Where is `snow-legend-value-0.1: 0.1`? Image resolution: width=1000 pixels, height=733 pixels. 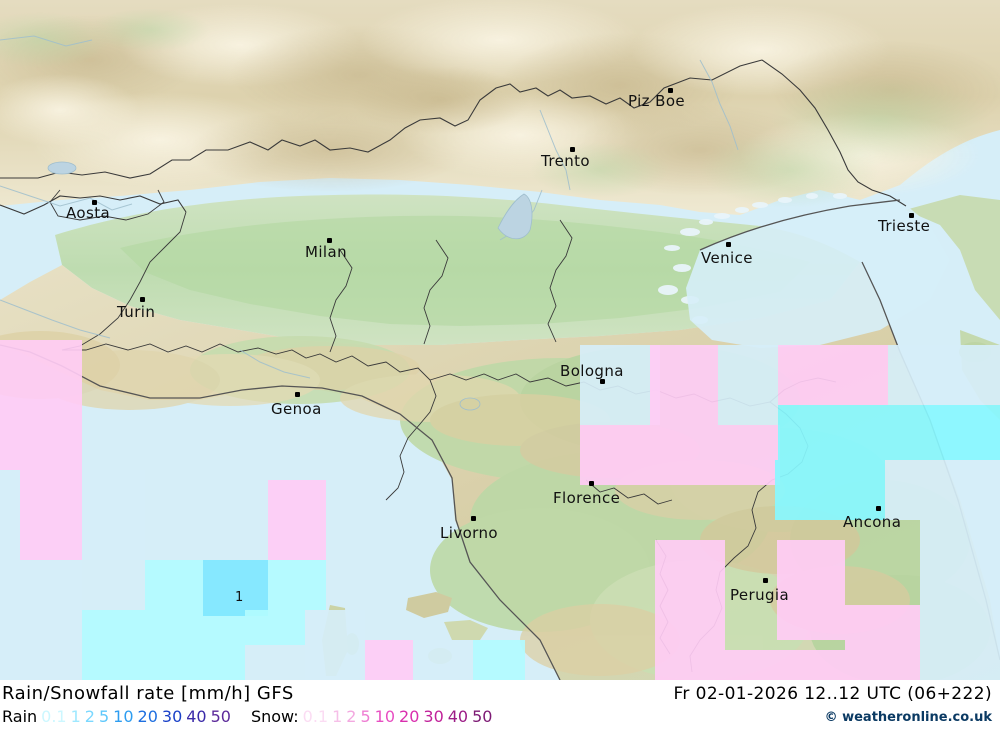 snow-legend-value-0.1: 0.1 is located at coordinates (315, 716).